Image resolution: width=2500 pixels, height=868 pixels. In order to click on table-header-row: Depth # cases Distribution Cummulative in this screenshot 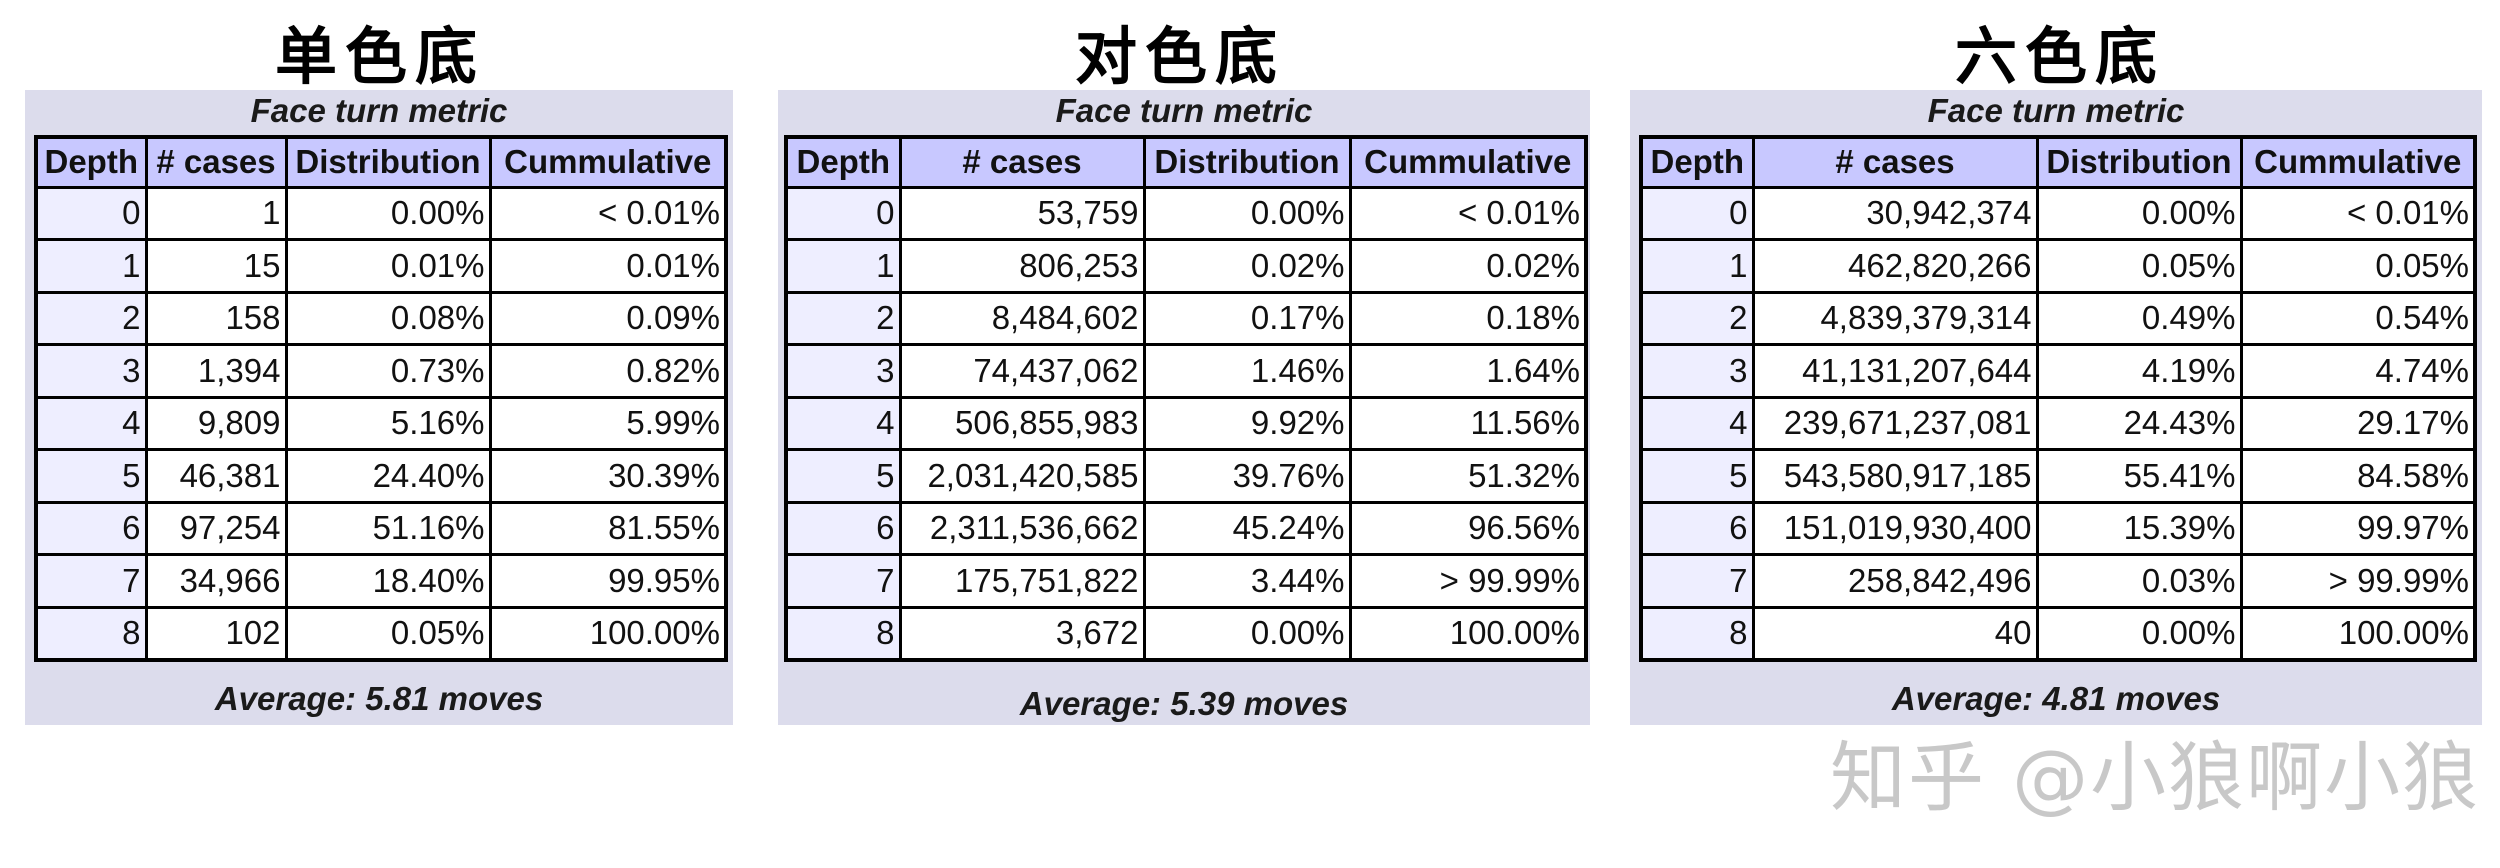, I will do `click(1186, 162)`.